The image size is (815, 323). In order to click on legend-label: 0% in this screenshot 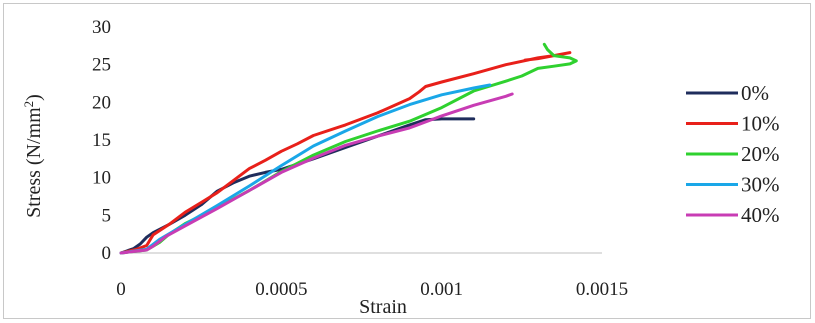, I will do `click(755, 93)`.